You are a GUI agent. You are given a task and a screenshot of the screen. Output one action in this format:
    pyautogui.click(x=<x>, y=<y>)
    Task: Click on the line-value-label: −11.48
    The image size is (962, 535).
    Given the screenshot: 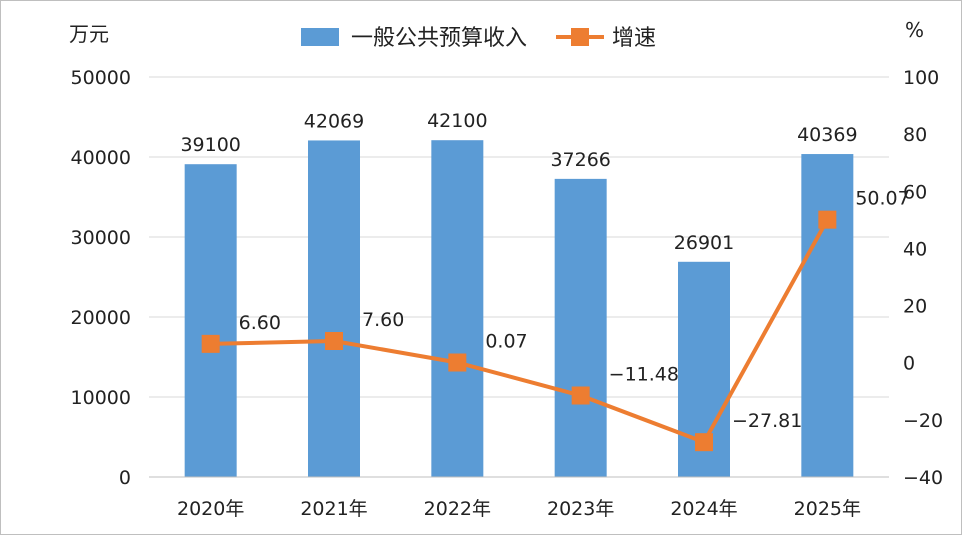 What is the action you would take?
    pyautogui.click(x=644, y=375)
    